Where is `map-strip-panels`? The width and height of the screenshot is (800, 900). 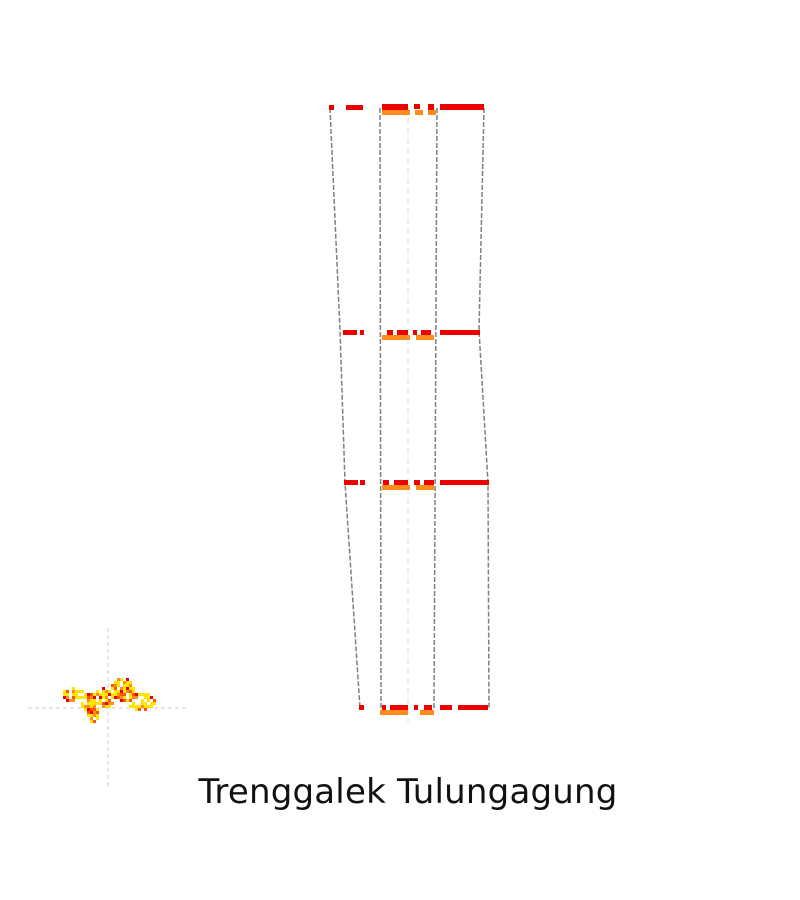
map-strip-panels is located at coordinates (409, 413).